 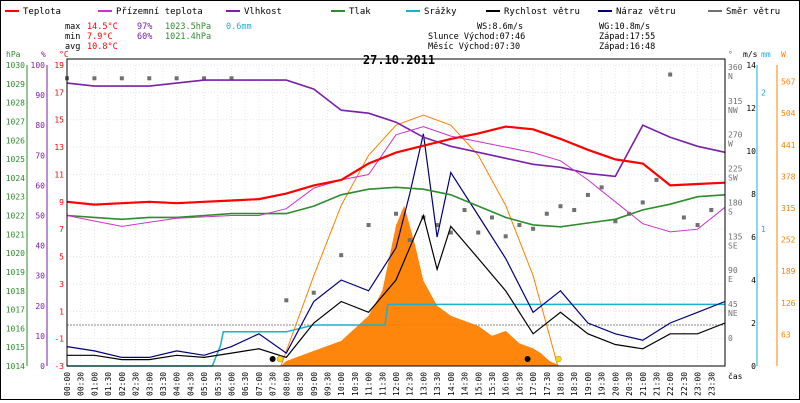 I want to click on x-tick-label: 01:00, so click(x=94, y=384).